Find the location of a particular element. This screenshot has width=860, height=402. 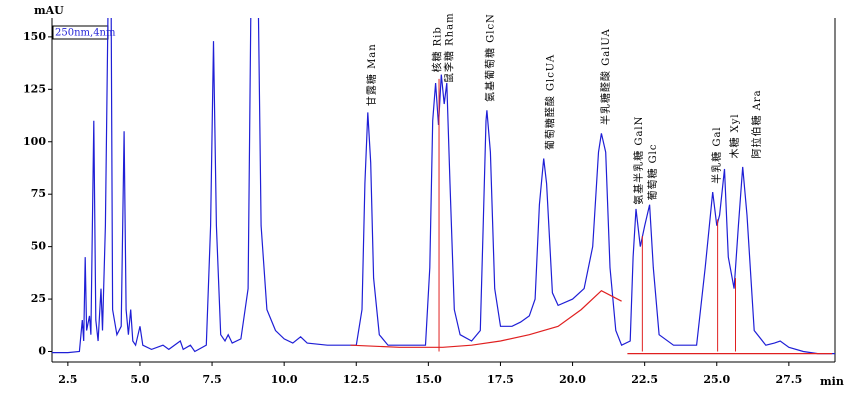

y-tick-label: 75 is located at coordinates (38, 193).